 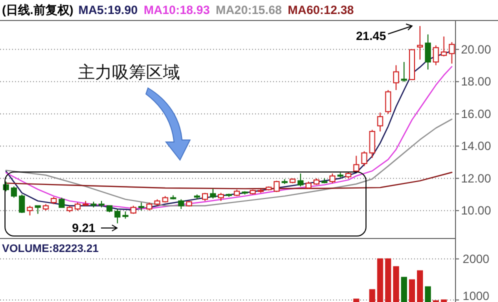 What do you see at coordinates (129, 72) in the screenshot?
I see `annotation: 主力吸筹区域` at bounding box center [129, 72].